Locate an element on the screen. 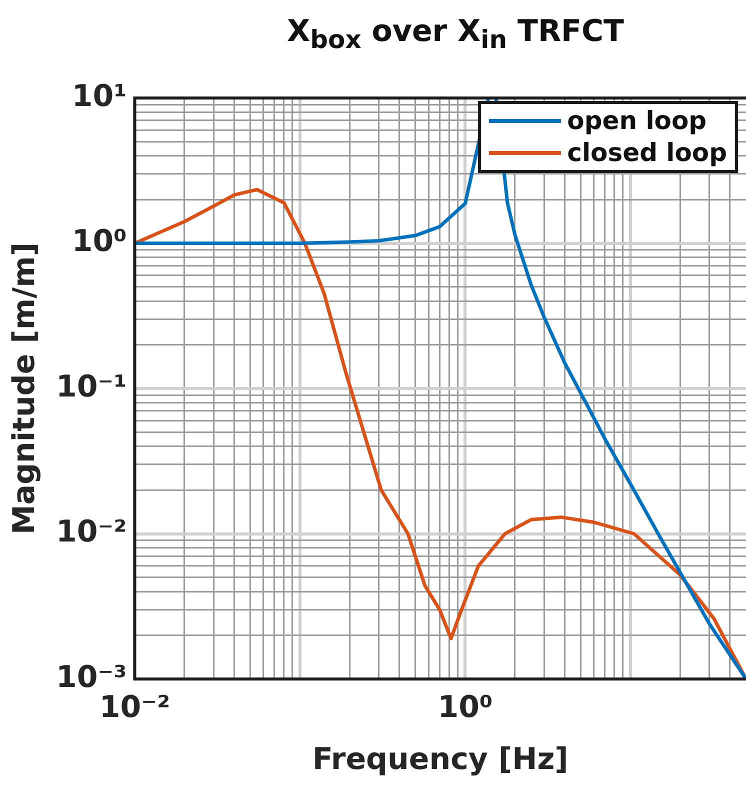 The width and height of the screenshot is (746, 789). y-tick-label: 10⁻¹ is located at coordinates (91, 386).